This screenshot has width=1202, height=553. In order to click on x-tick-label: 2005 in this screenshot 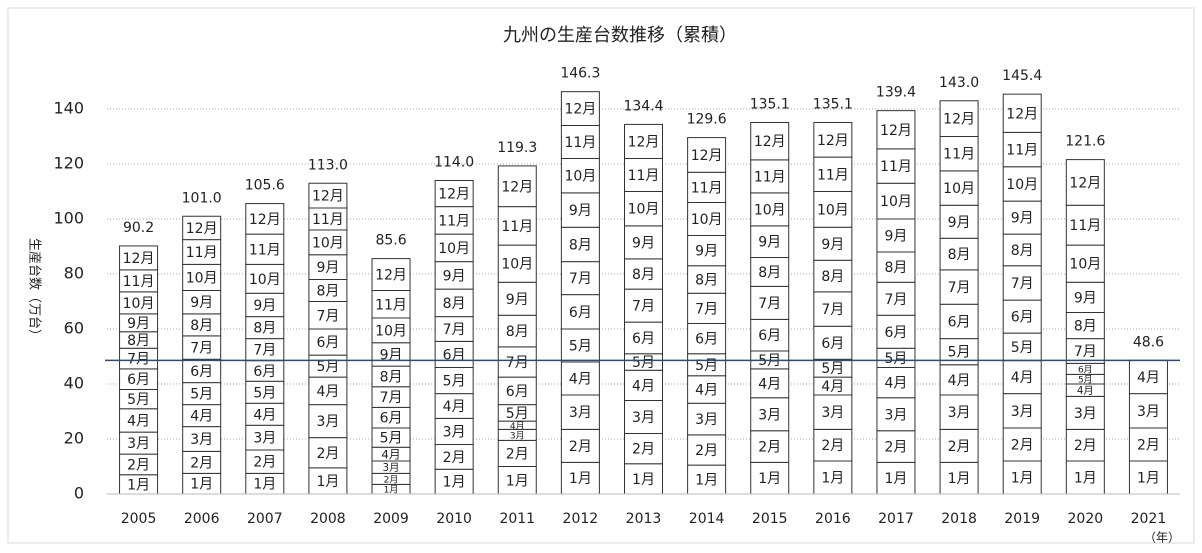, I will do `click(139, 519)`.